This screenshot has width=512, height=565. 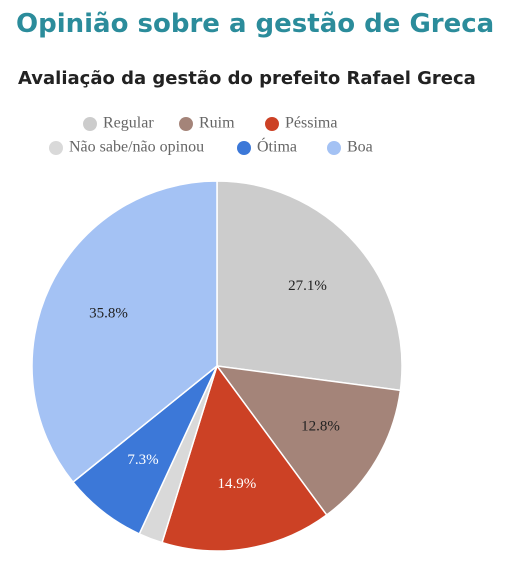 What do you see at coordinates (142, 460) in the screenshot?
I see `value-label: 7.3%` at bounding box center [142, 460].